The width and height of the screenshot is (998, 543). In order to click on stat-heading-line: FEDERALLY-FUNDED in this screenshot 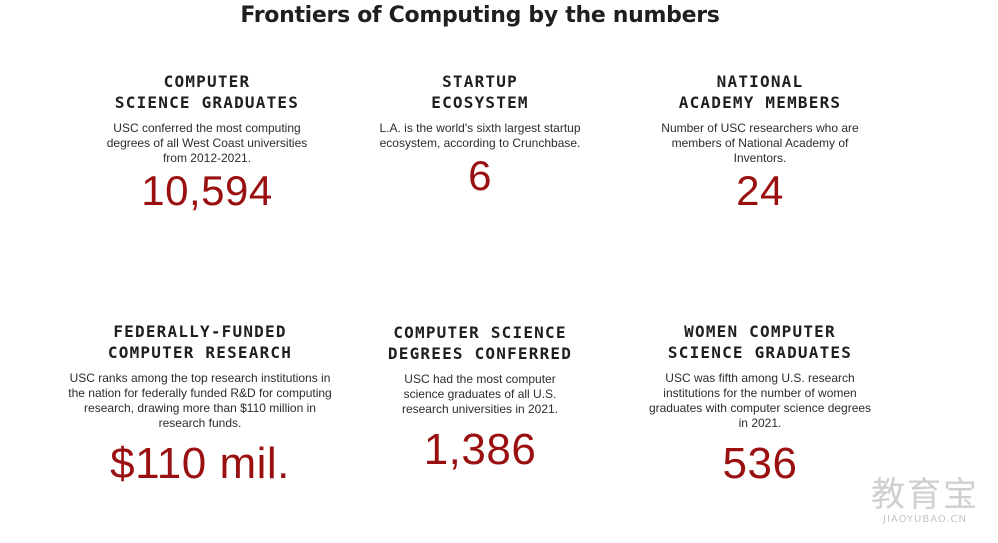, I will do `click(200, 331)`.